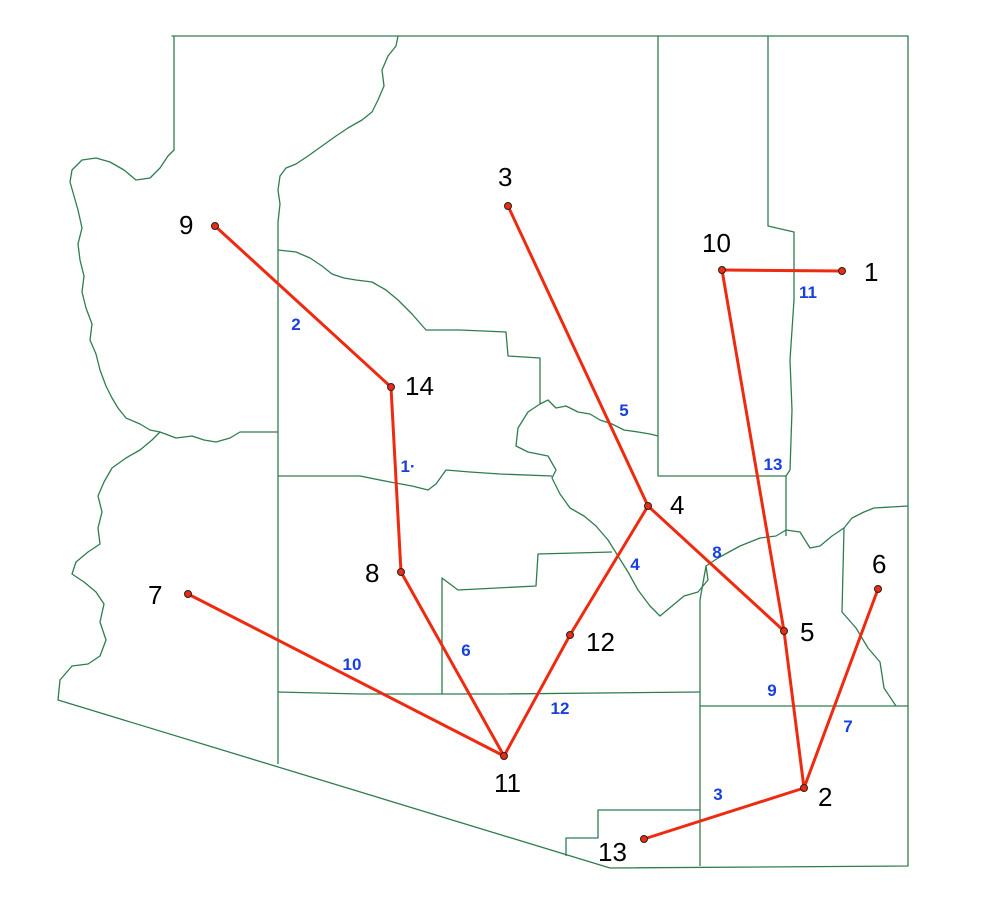 The image size is (996, 902). Describe the element at coordinates (507, 783) in the screenshot. I see `node-label-11: 11` at that location.